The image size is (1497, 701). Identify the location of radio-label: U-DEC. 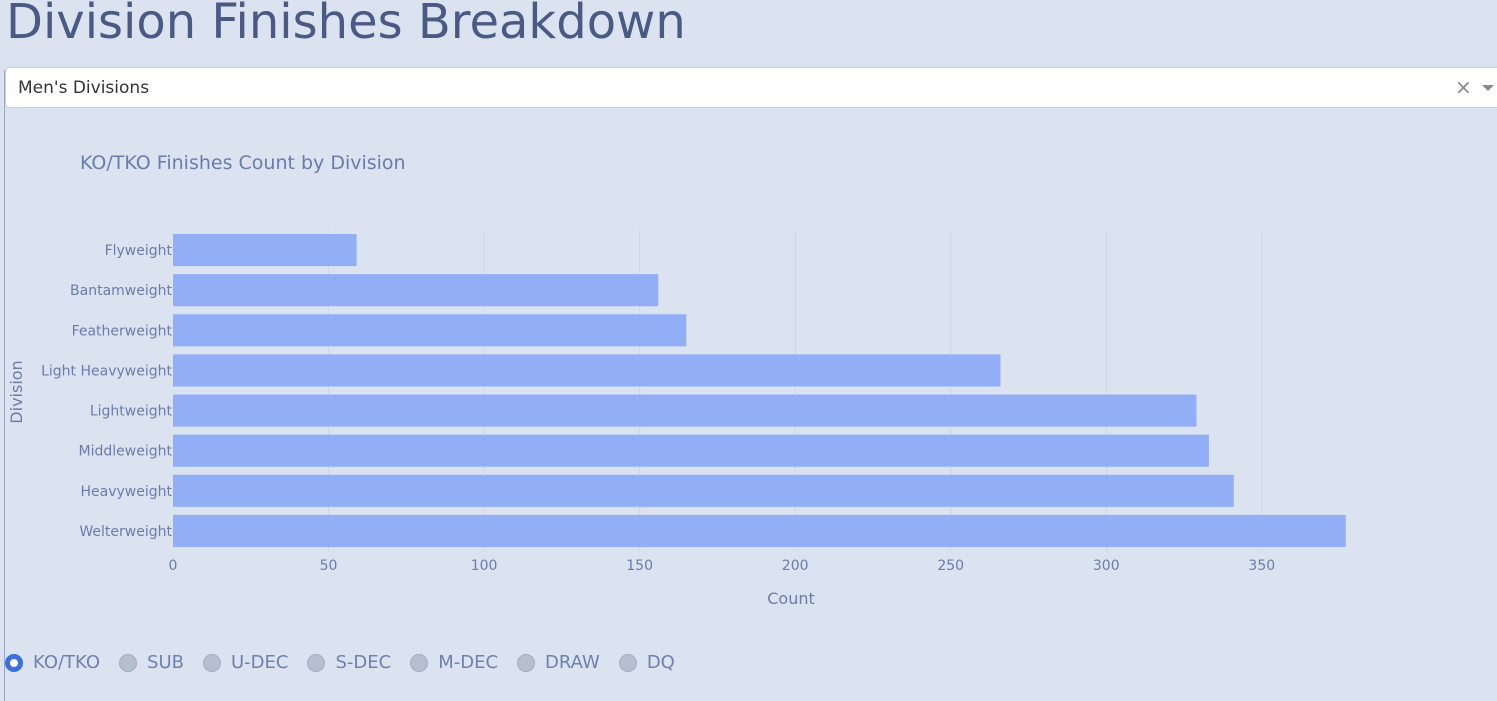
(260, 662).